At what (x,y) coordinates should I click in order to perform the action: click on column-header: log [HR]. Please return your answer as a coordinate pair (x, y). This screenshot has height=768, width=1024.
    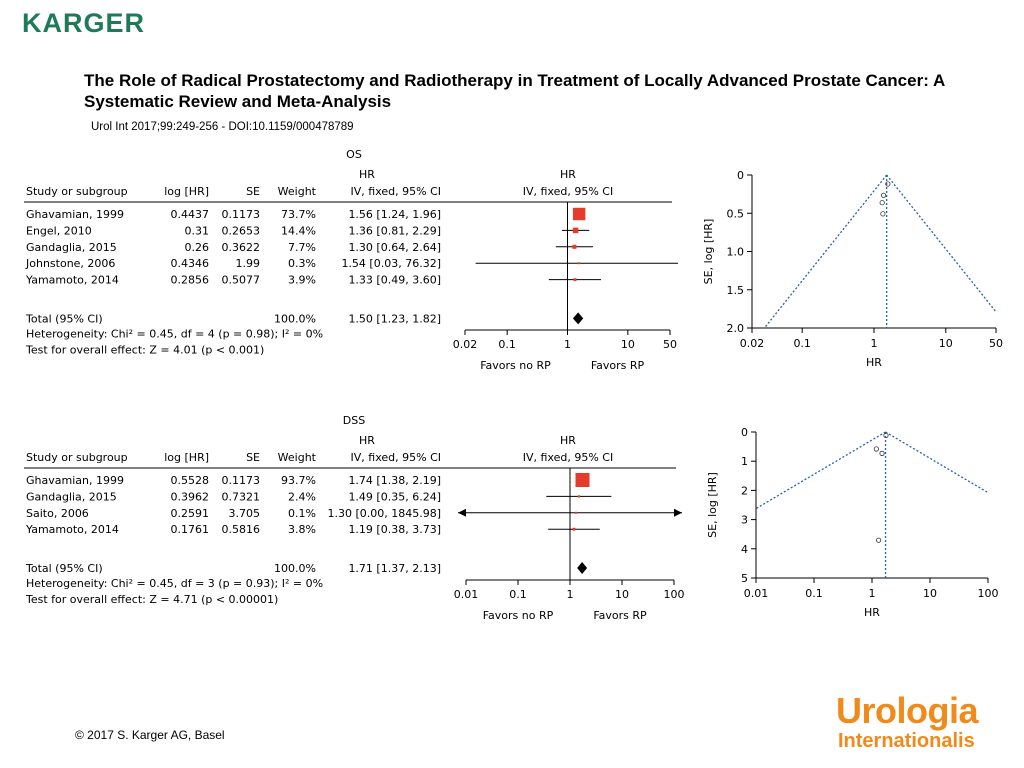
    Looking at the image, I should click on (186, 191).